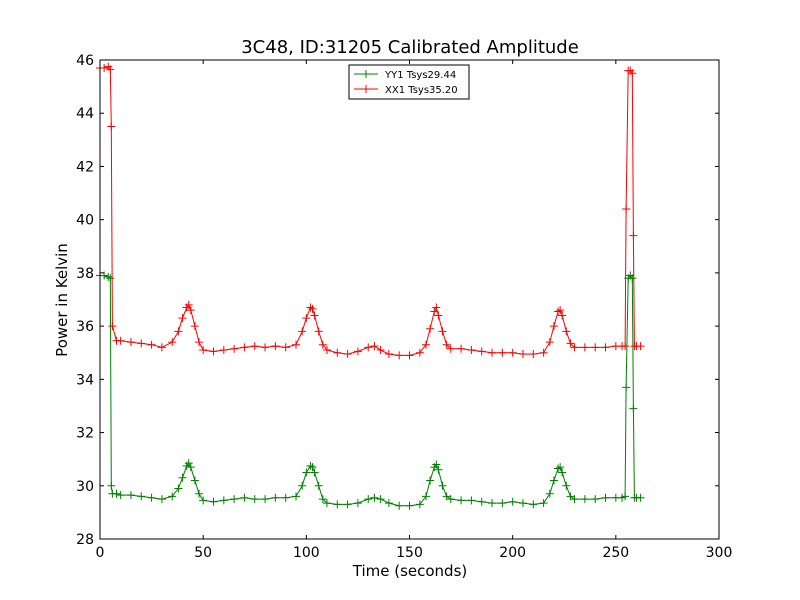 This screenshot has height=600, width=800. I want to click on y-tick-label: 34, so click(85, 380).